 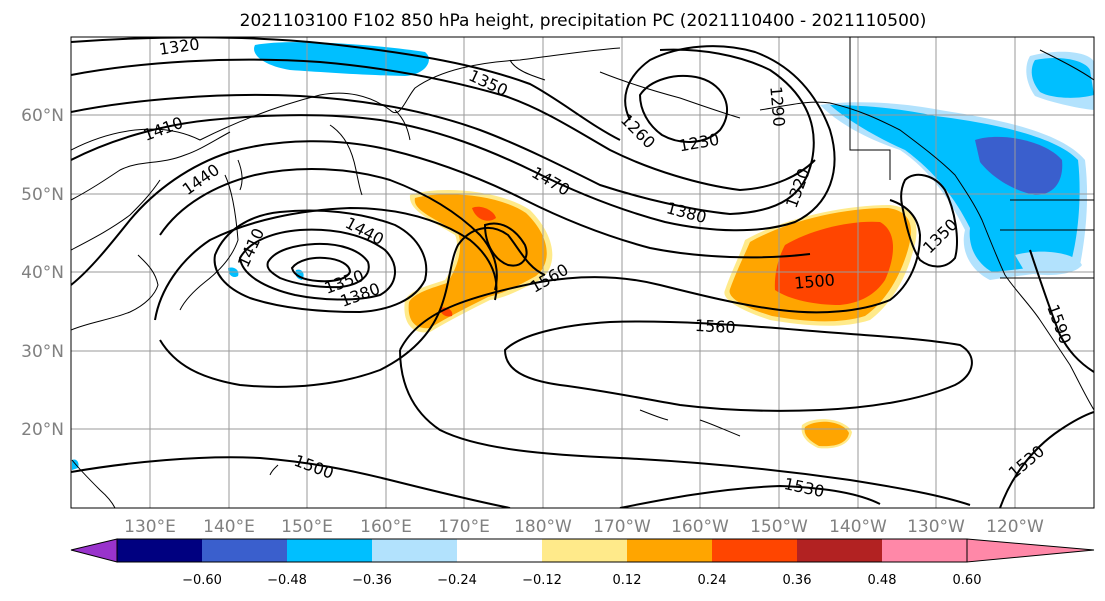 What do you see at coordinates (1030, 550) in the screenshot?
I see `colorbar-extension-high` at bounding box center [1030, 550].